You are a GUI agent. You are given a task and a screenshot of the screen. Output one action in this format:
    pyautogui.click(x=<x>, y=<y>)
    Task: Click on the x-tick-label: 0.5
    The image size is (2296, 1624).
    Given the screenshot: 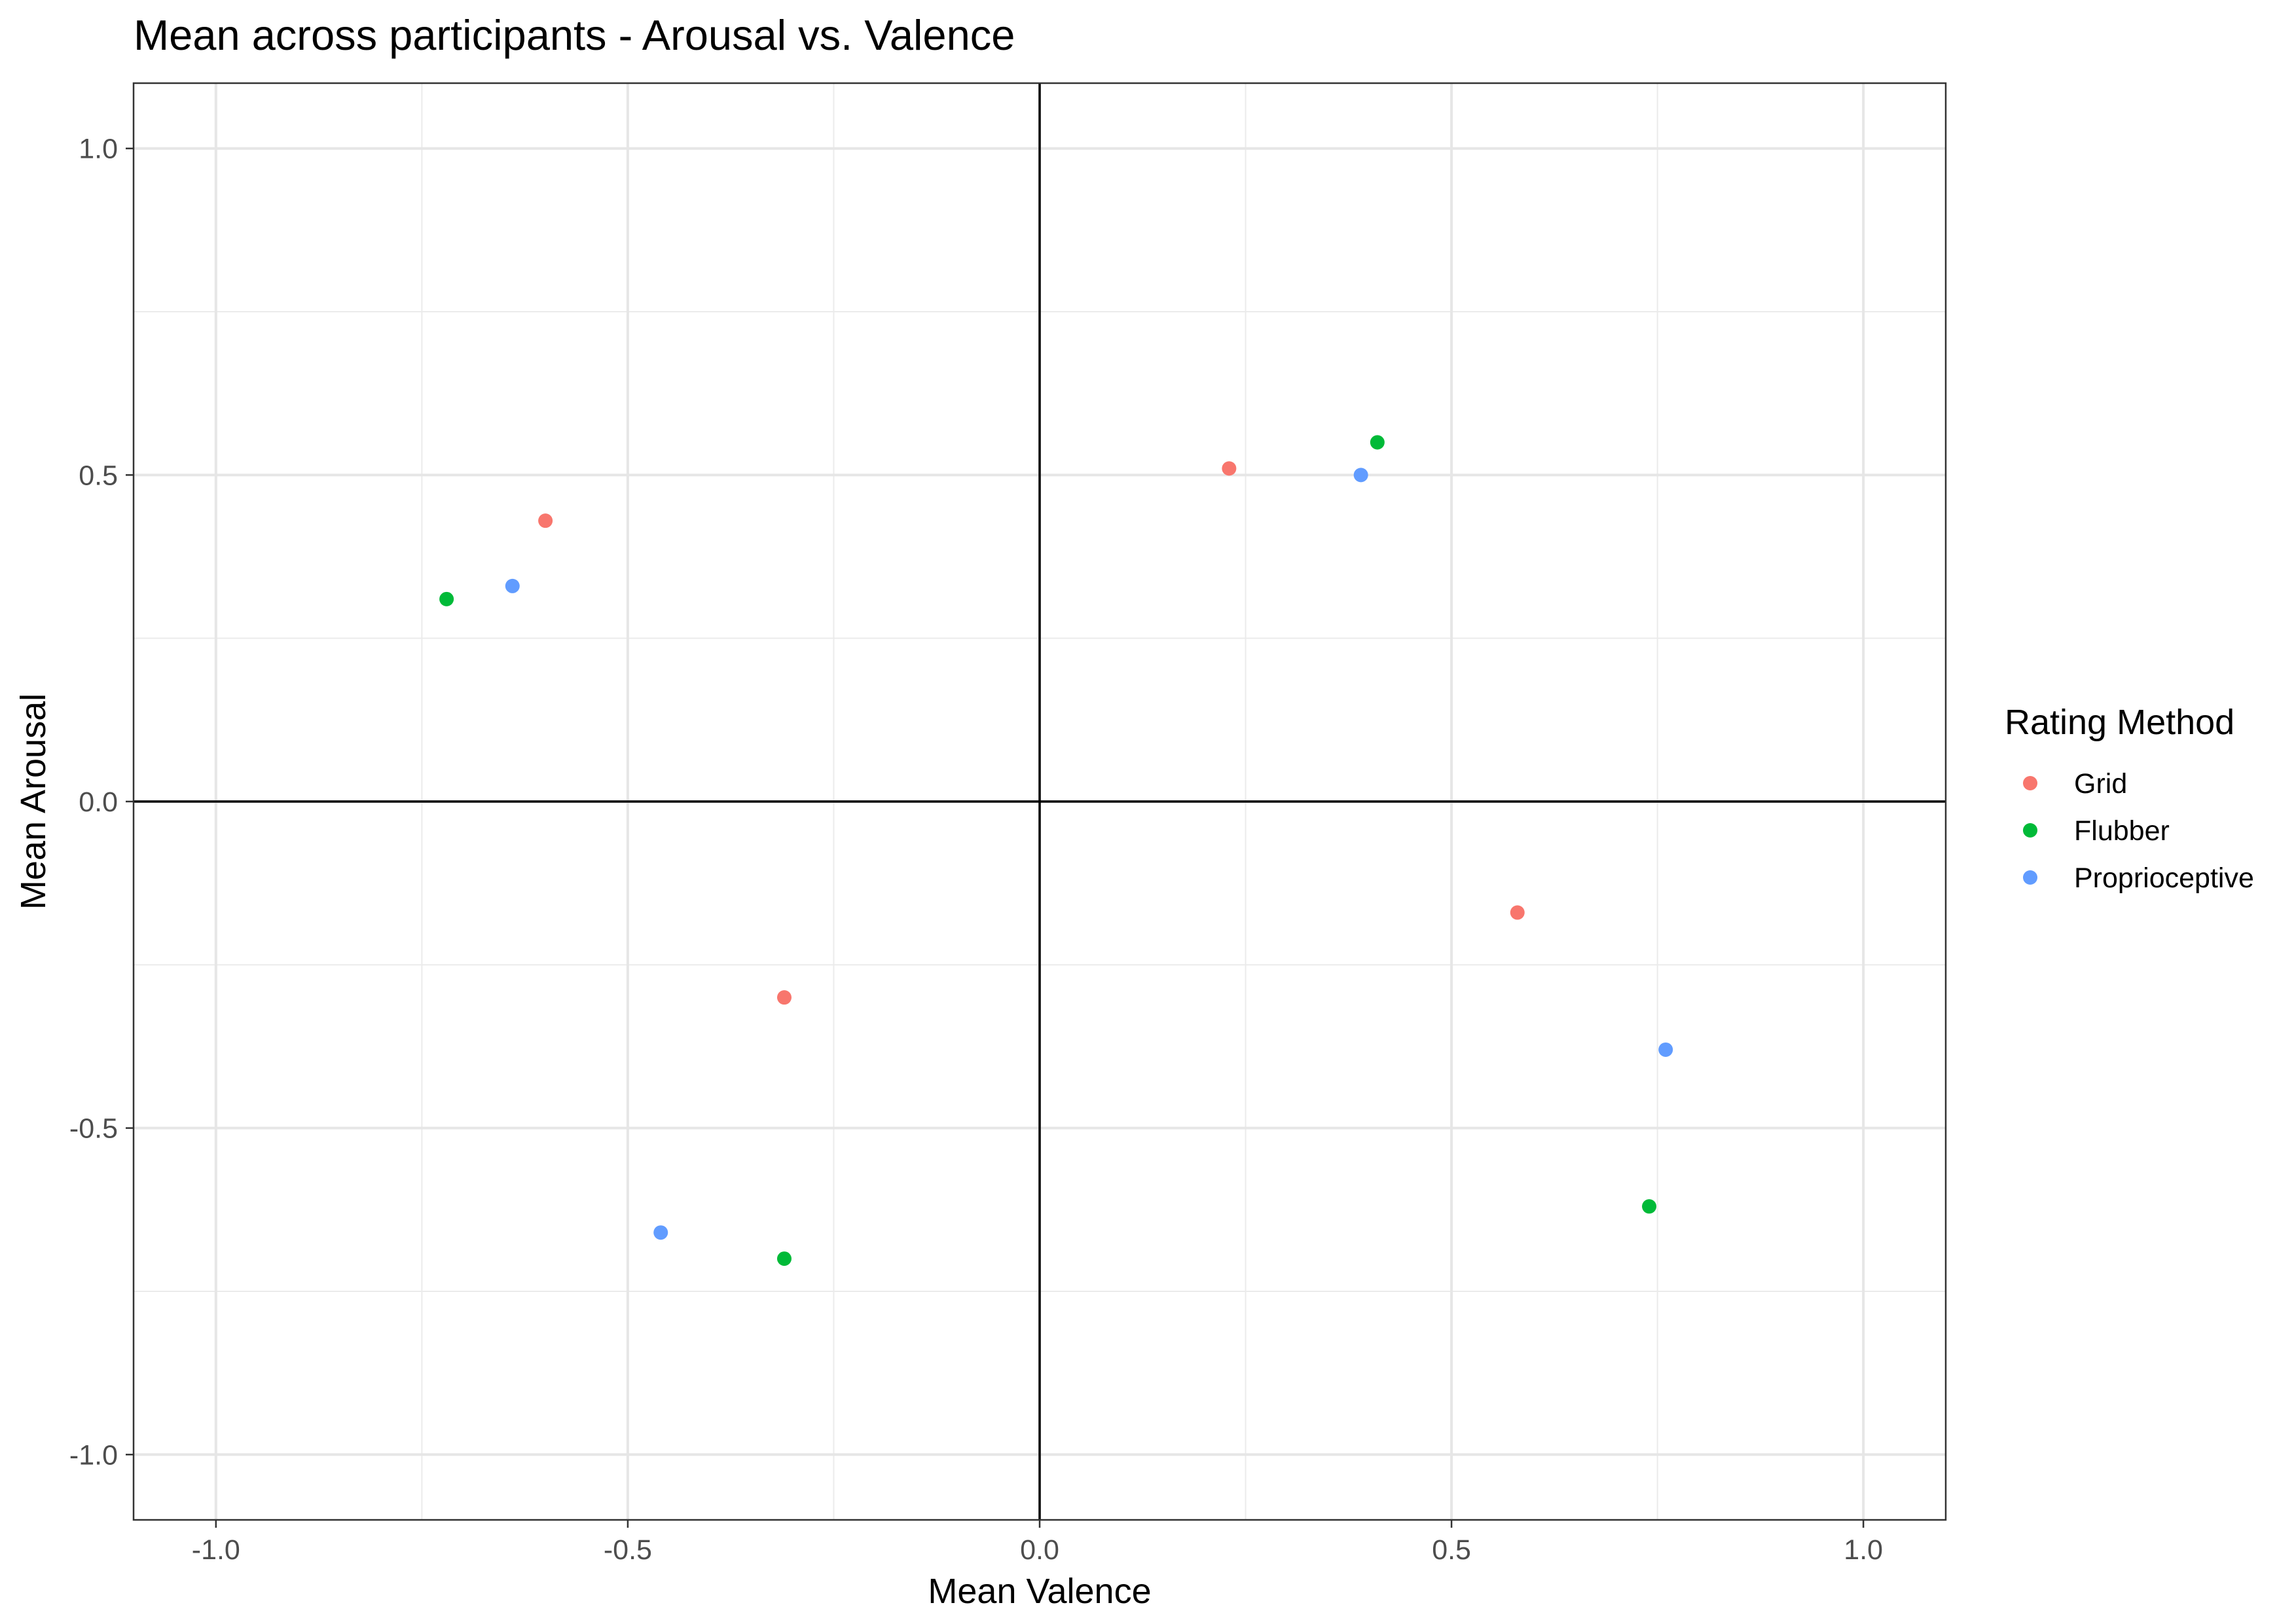 What is the action you would take?
    pyautogui.click(x=1451, y=1550)
    